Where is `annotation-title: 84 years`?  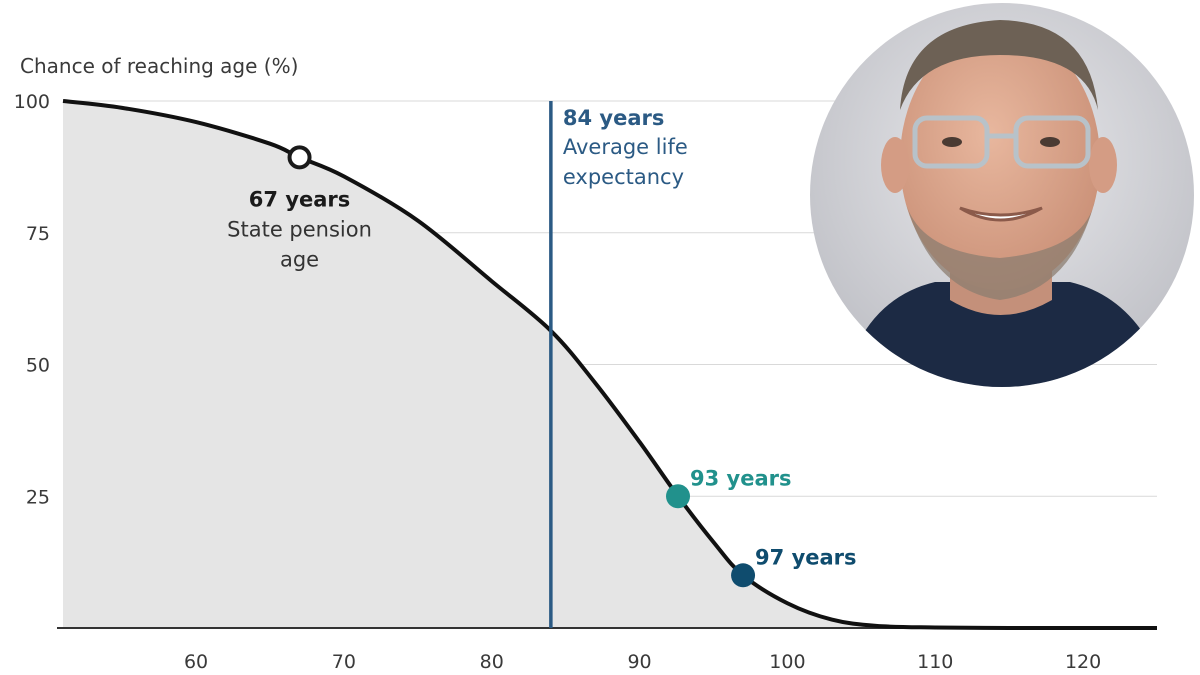 annotation-title: 84 years is located at coordinates (614, 118).